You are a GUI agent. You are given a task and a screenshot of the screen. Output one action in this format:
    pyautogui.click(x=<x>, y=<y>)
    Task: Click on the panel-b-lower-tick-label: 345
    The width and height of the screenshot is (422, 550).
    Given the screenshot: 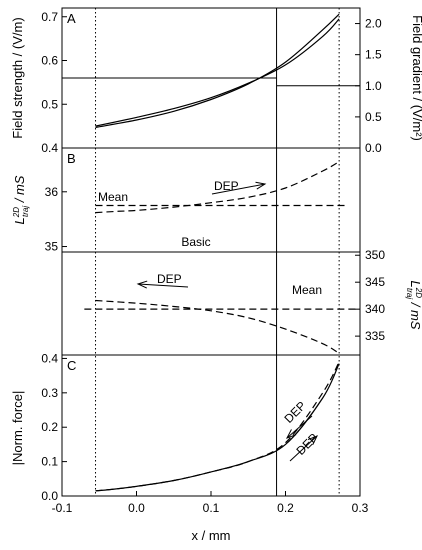 What is the action you would take?
    pyautogui.click(x=375, y=282)
    